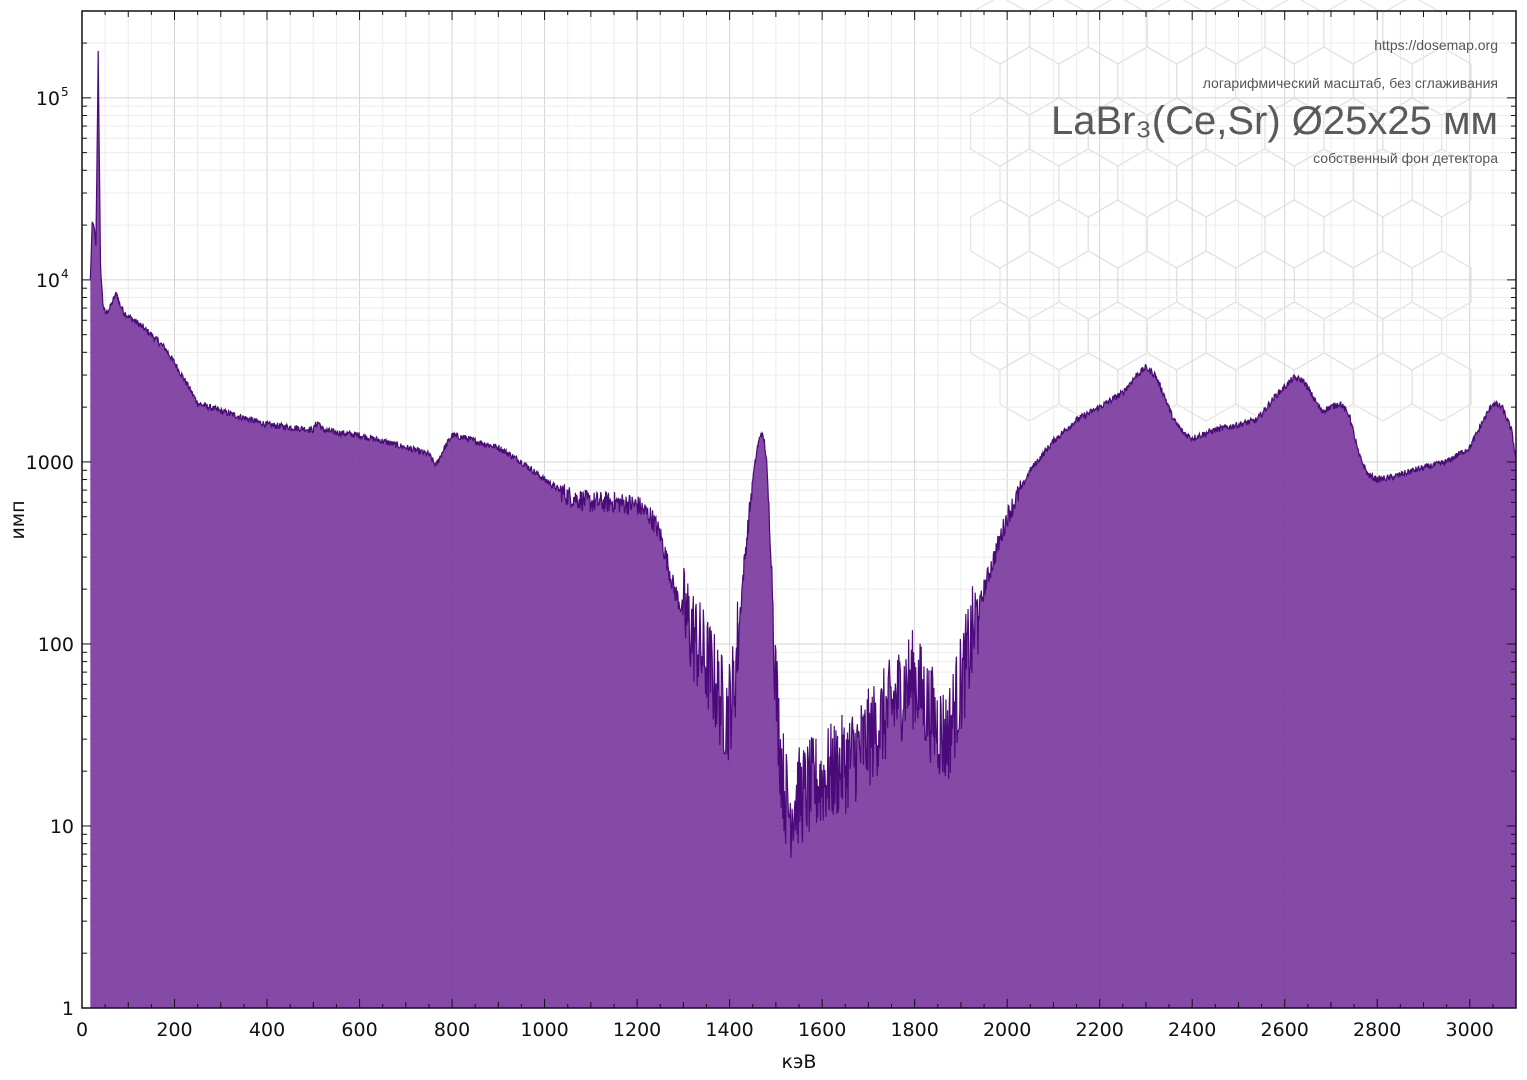 Image resolution: width=1527 pixels, height=1080 pixels. Describe the element at coordinates (1350, 83) in the screenshot. I see `scale-note: логарифмический масштаб, без сглаживания` at that location.